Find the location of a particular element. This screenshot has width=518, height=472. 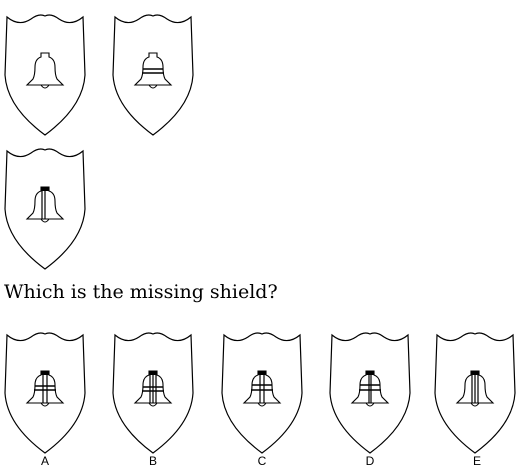

option-label-a: A is located at coordinates (44, 461).